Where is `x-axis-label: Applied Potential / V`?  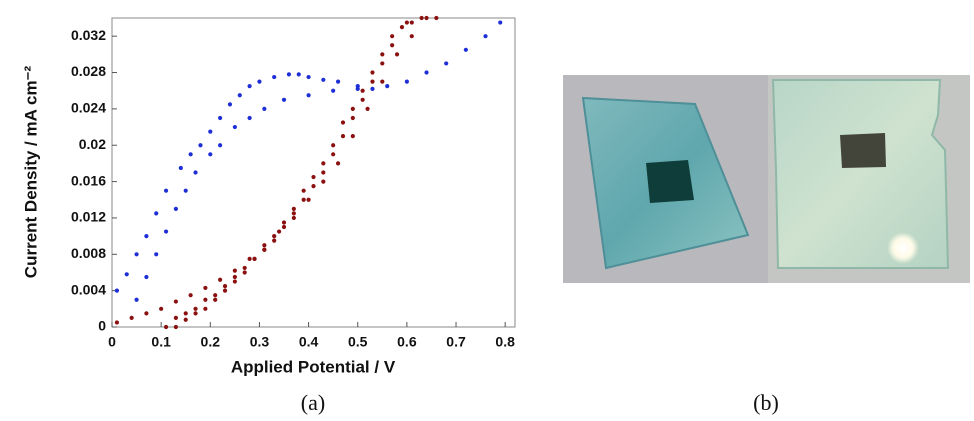
x-axis-label: Applied Potential / V is located at coordinates (313, 366).